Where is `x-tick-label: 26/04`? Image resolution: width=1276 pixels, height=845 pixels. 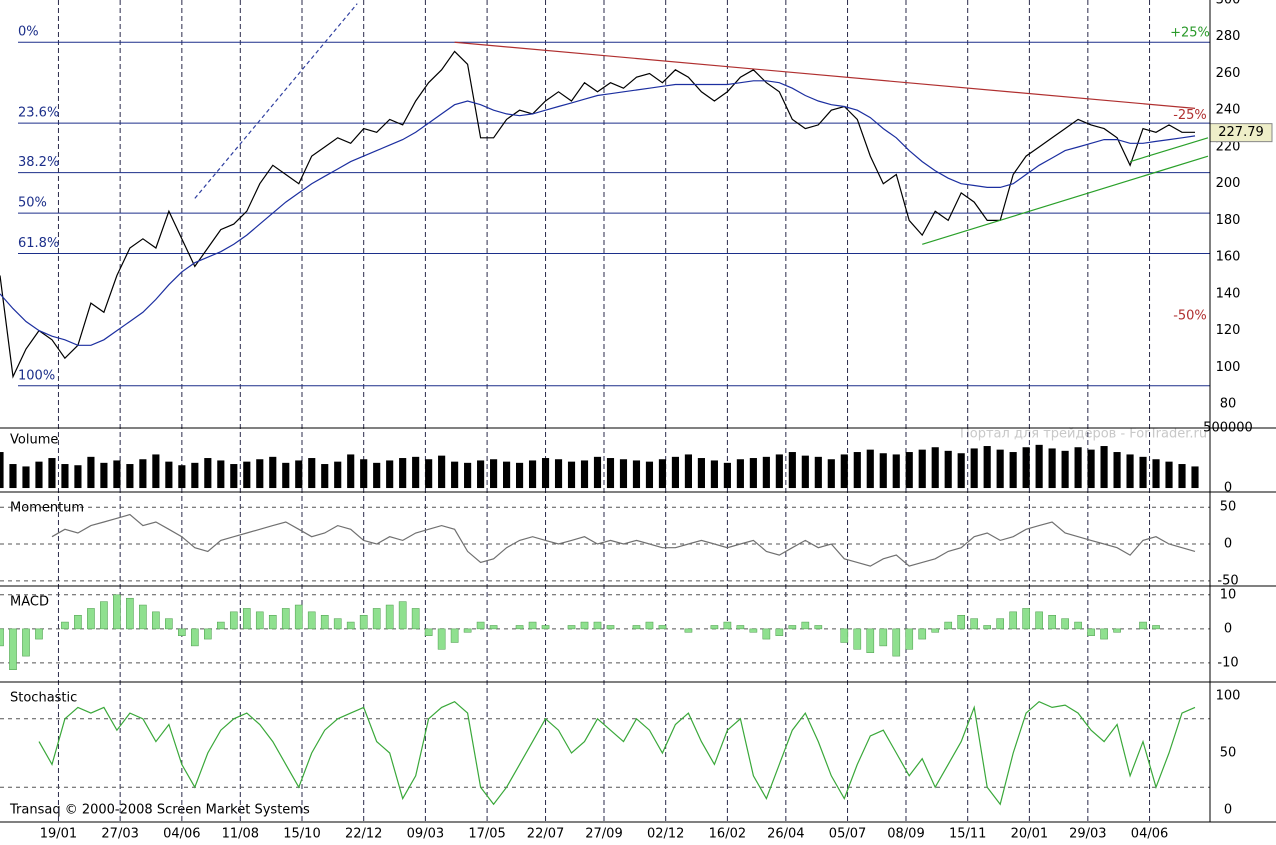
x-tick-label: 26/04 is located at coordinates (785, 834).